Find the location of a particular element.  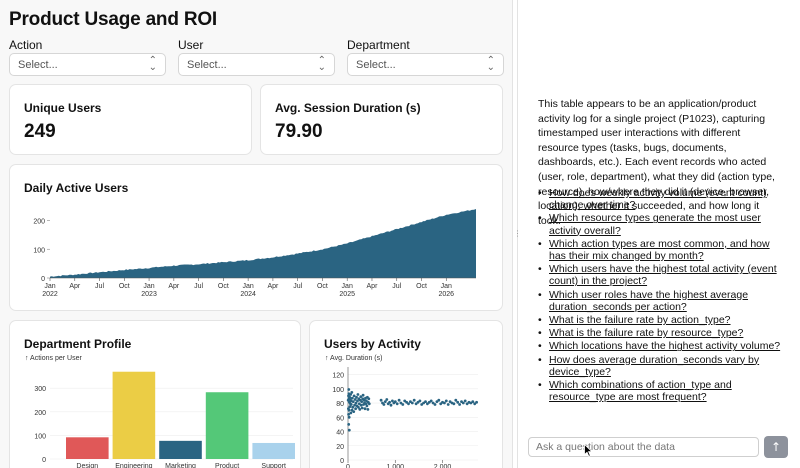

bar-design is located at coordinates (87, 448).